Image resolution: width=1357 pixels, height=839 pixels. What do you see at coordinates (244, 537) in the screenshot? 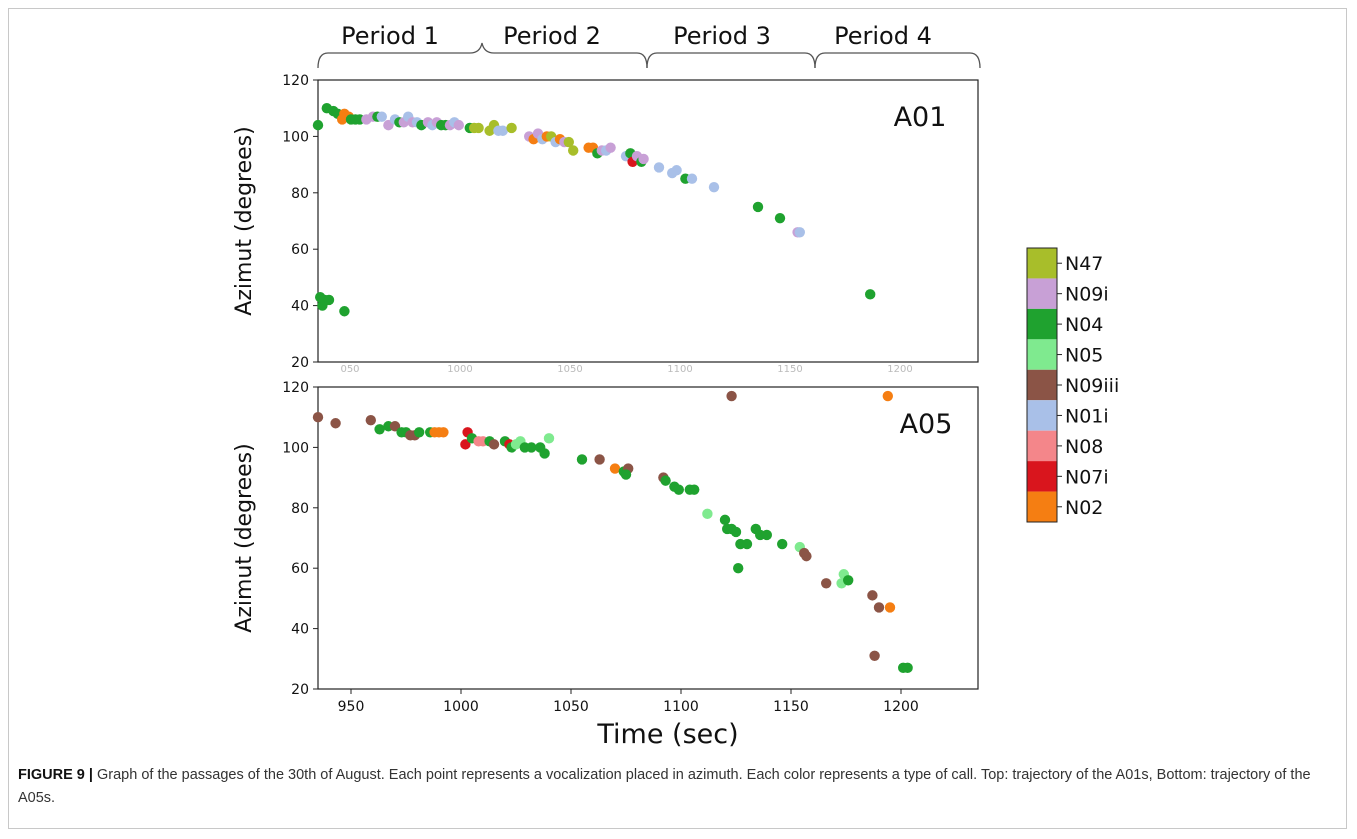
I see `panel-a05-ylabel: Azimut (degrees)` at bounding box center [244, 537].